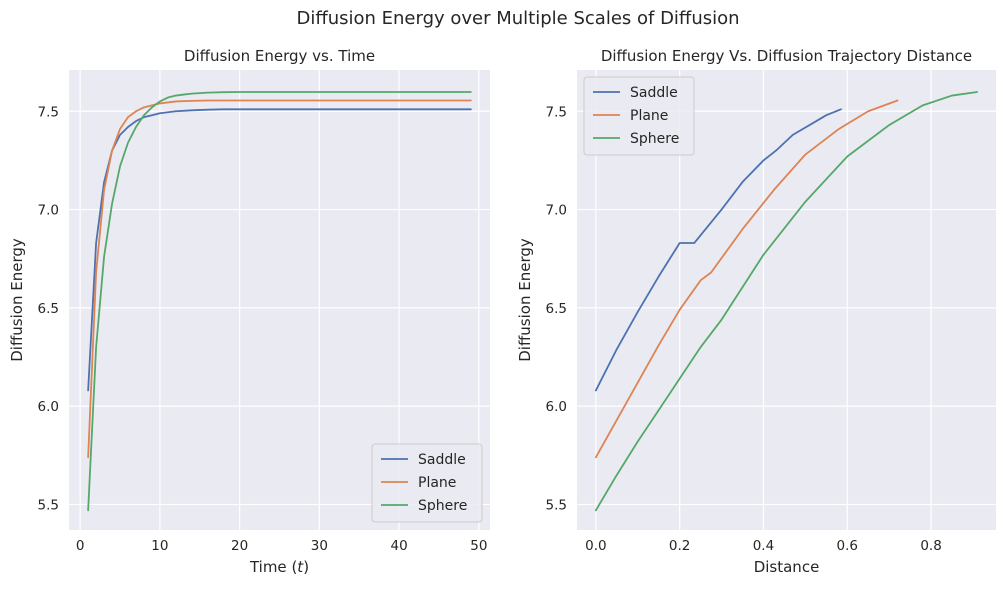 This screenshot has width=1008, height=593. Describe the element at coordinates (399, 546) in the screenshot. I see `x-tick-label: 40` at that location.